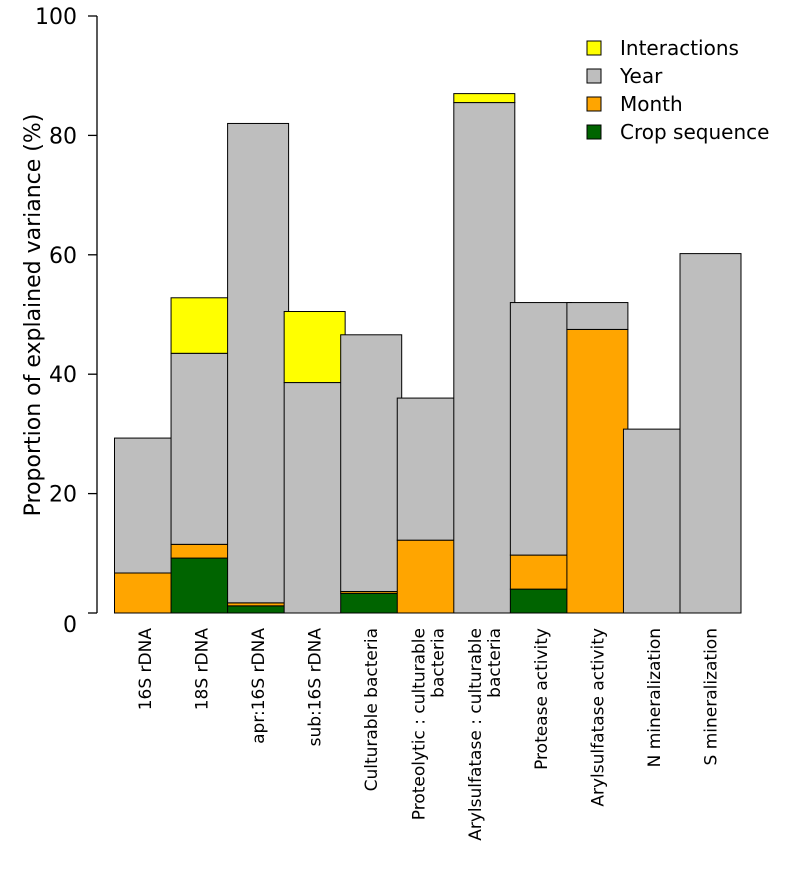 This screenshot has width=798, height=879. What do you see at coordinates (598, 717) in the screenshot?
I see `category-label: Arylsulfatase activity` at bounding box center [598, 717].